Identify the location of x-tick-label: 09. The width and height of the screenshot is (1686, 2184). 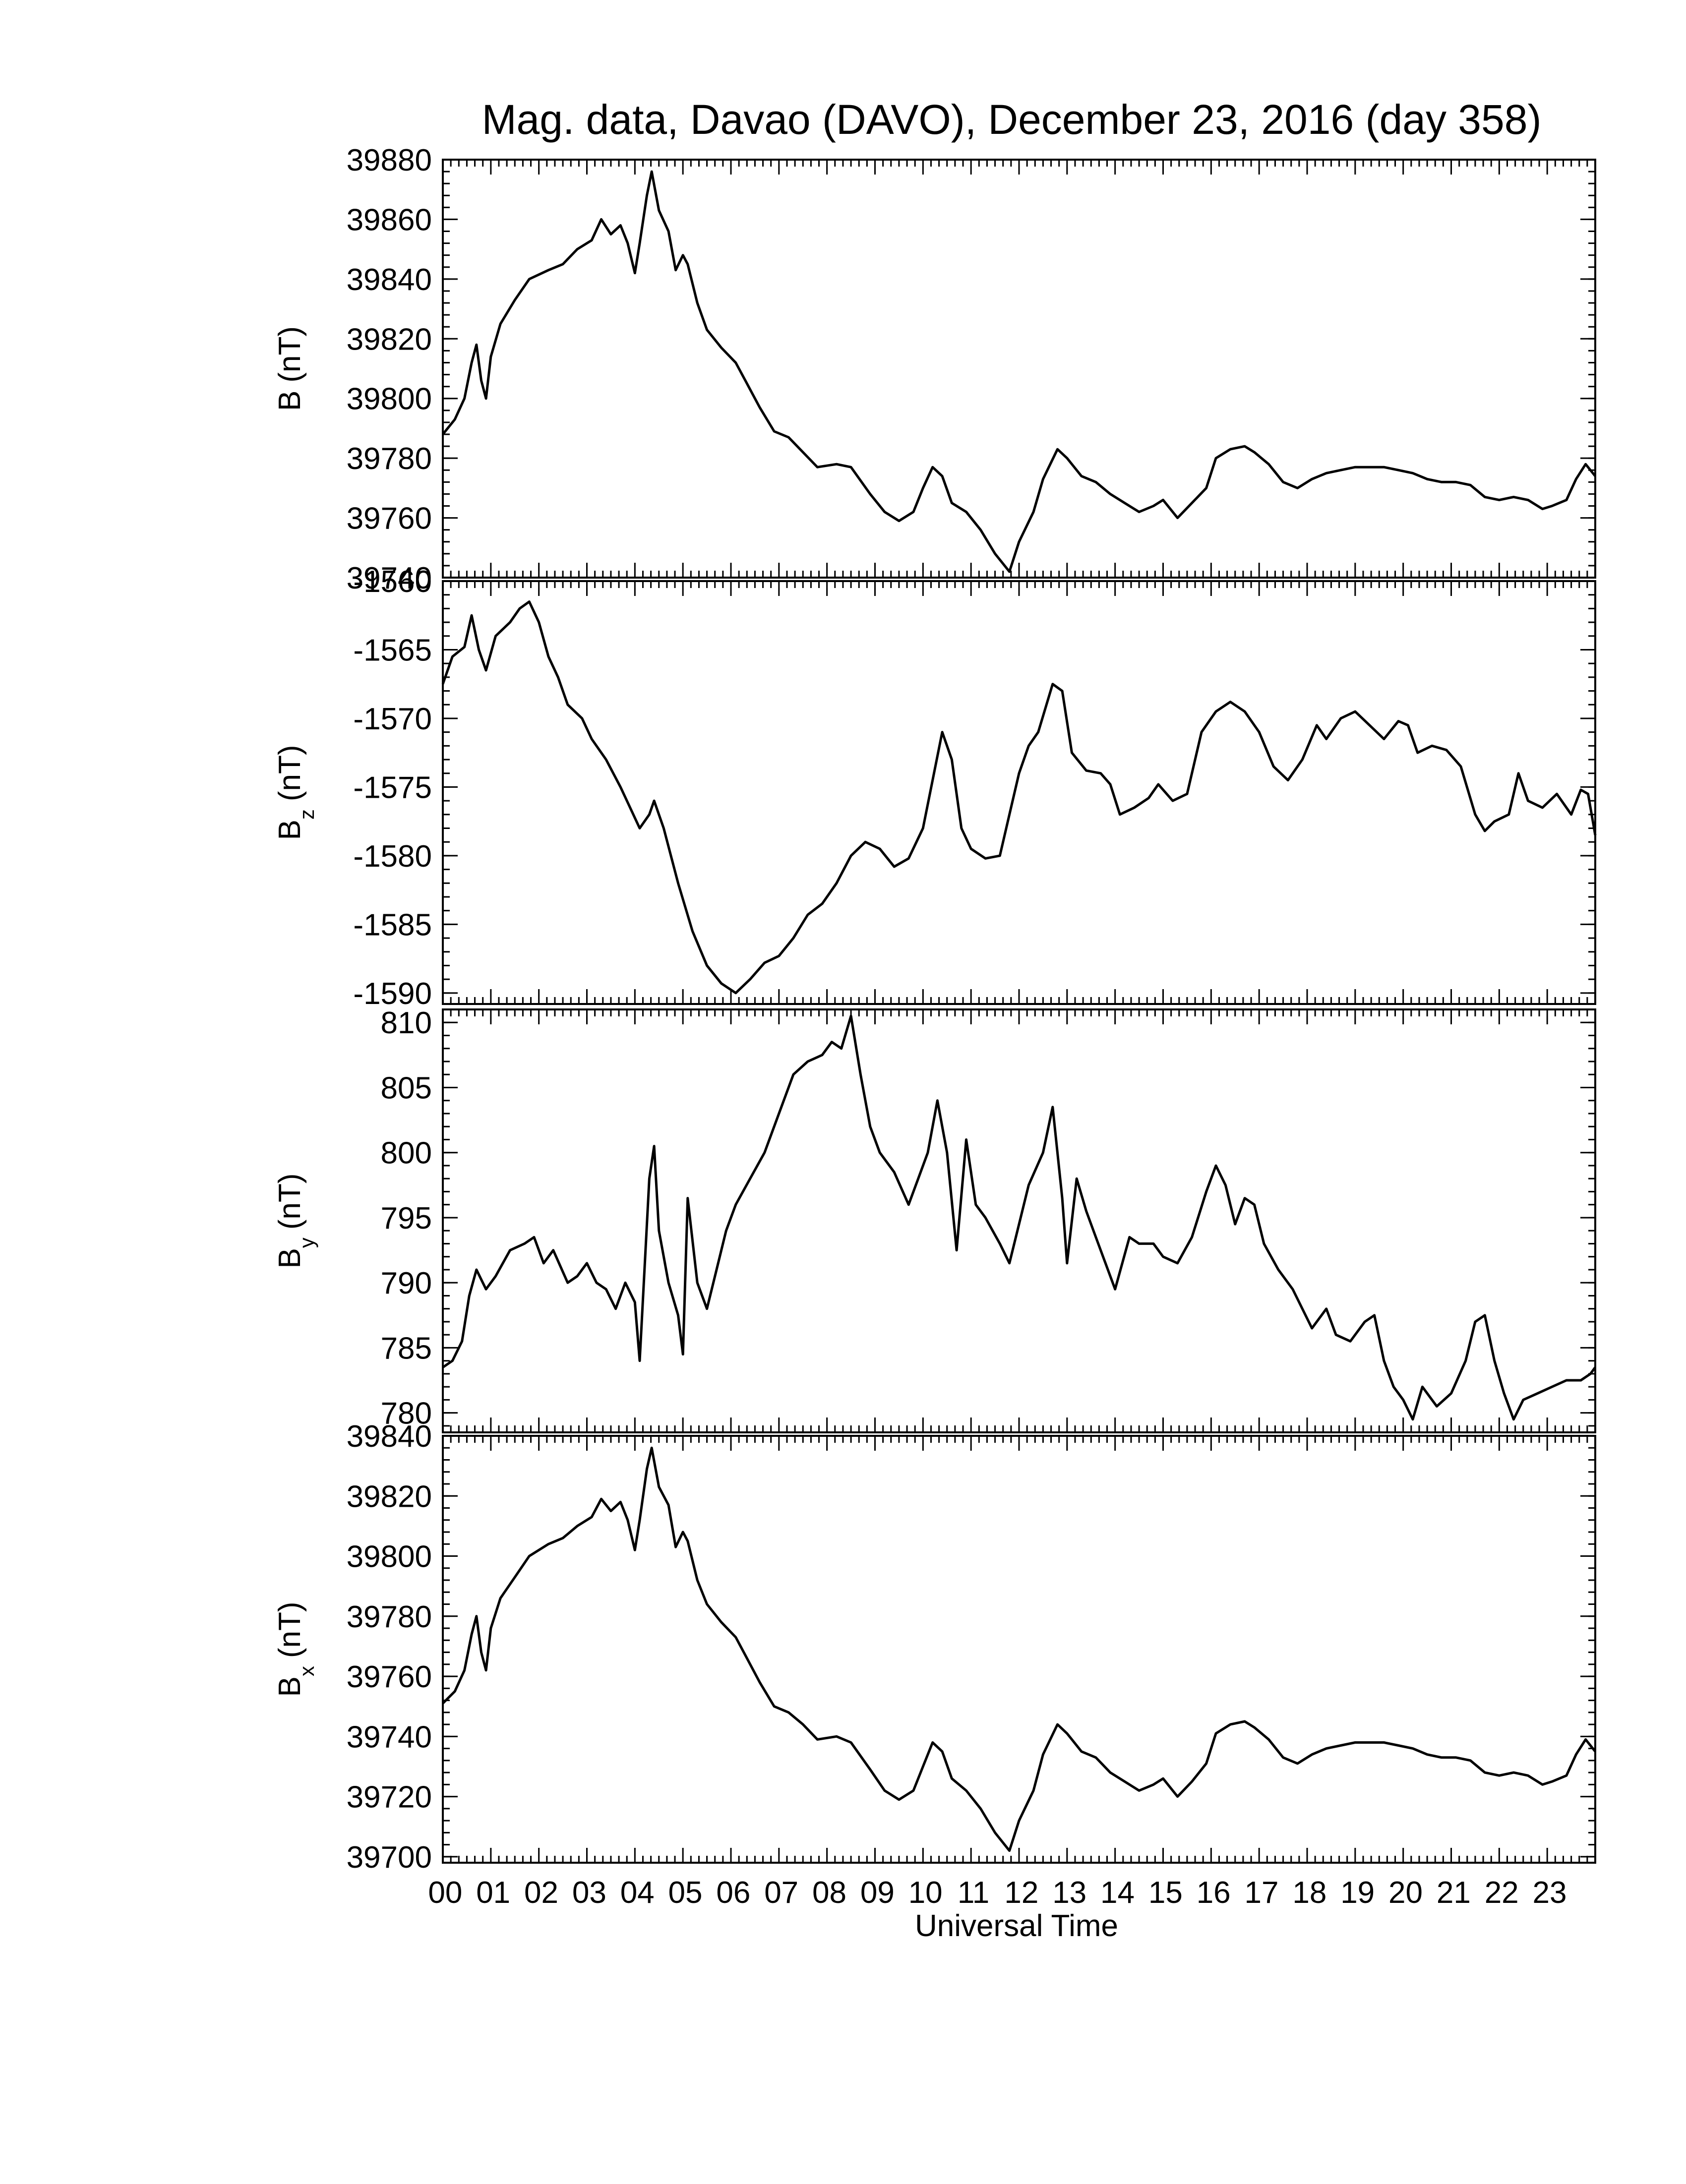
(878, 1893).